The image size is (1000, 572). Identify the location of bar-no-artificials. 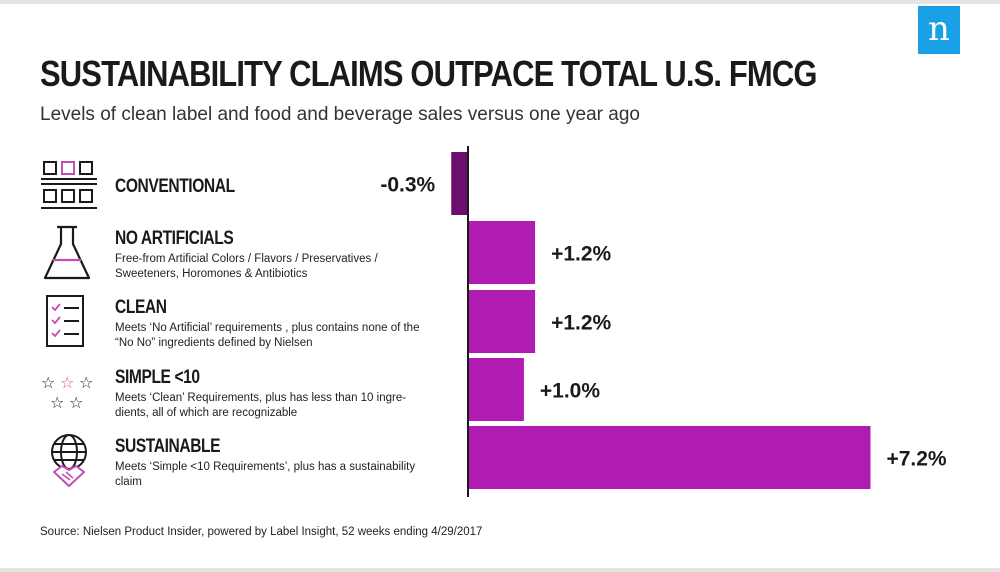
(502, 252).